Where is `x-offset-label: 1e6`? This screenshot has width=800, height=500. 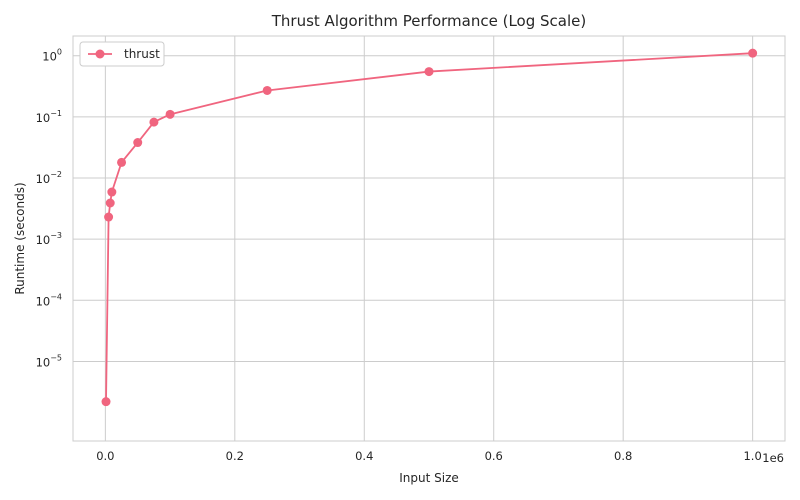
x-offset-label: 1e6 is located at coordinates (773, 458).